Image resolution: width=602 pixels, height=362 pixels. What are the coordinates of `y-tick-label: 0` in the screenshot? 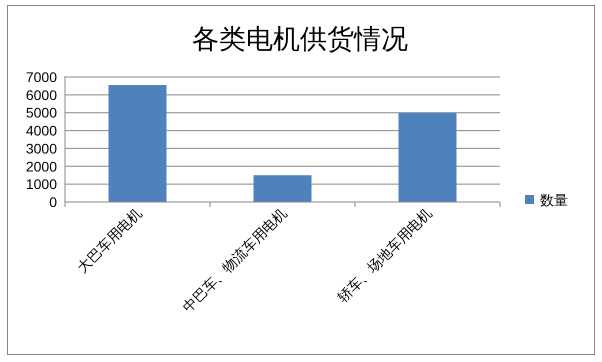 It's located at (53, 202).